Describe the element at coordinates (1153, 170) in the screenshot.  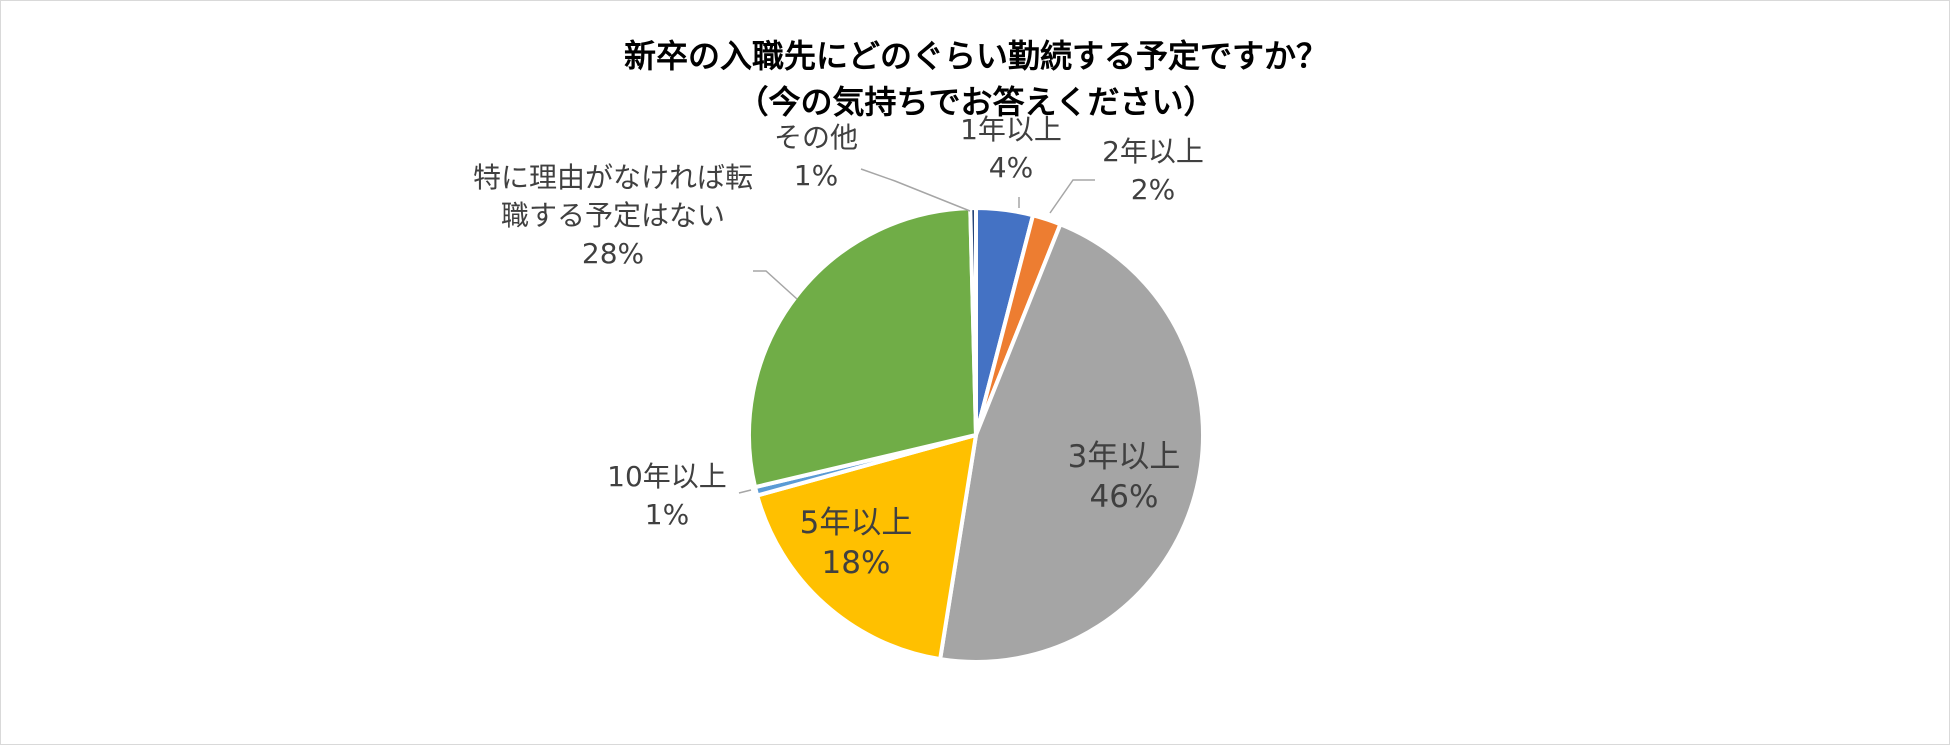
I see `data-label-2y: 2年以上 2%` at that location.